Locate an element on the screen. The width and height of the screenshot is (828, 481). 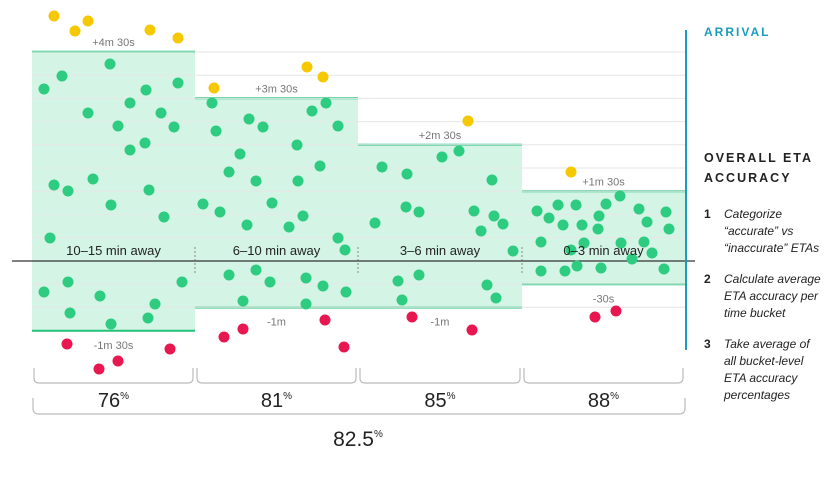
arrival-label: ARRIVAL is located at coordinates (737, 32).